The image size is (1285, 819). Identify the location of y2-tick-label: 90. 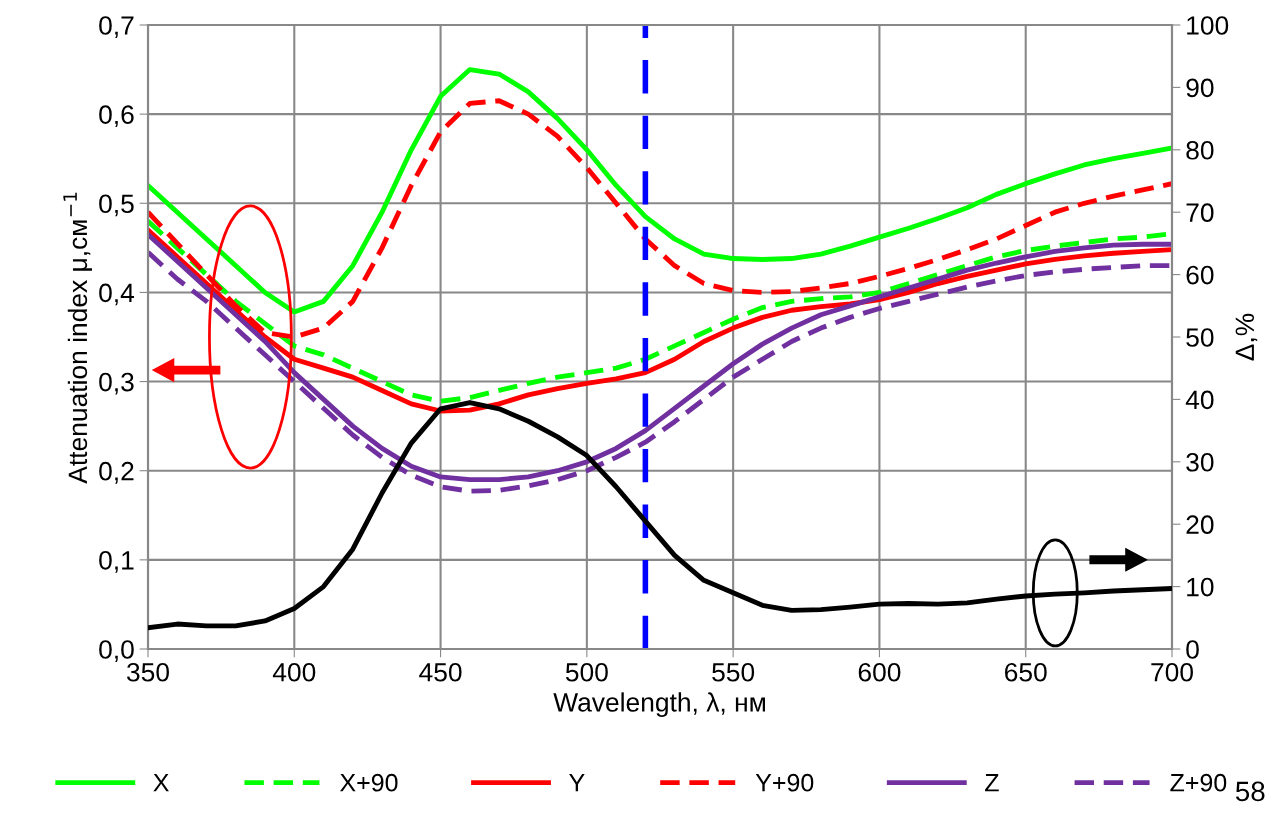
(1200, 88).